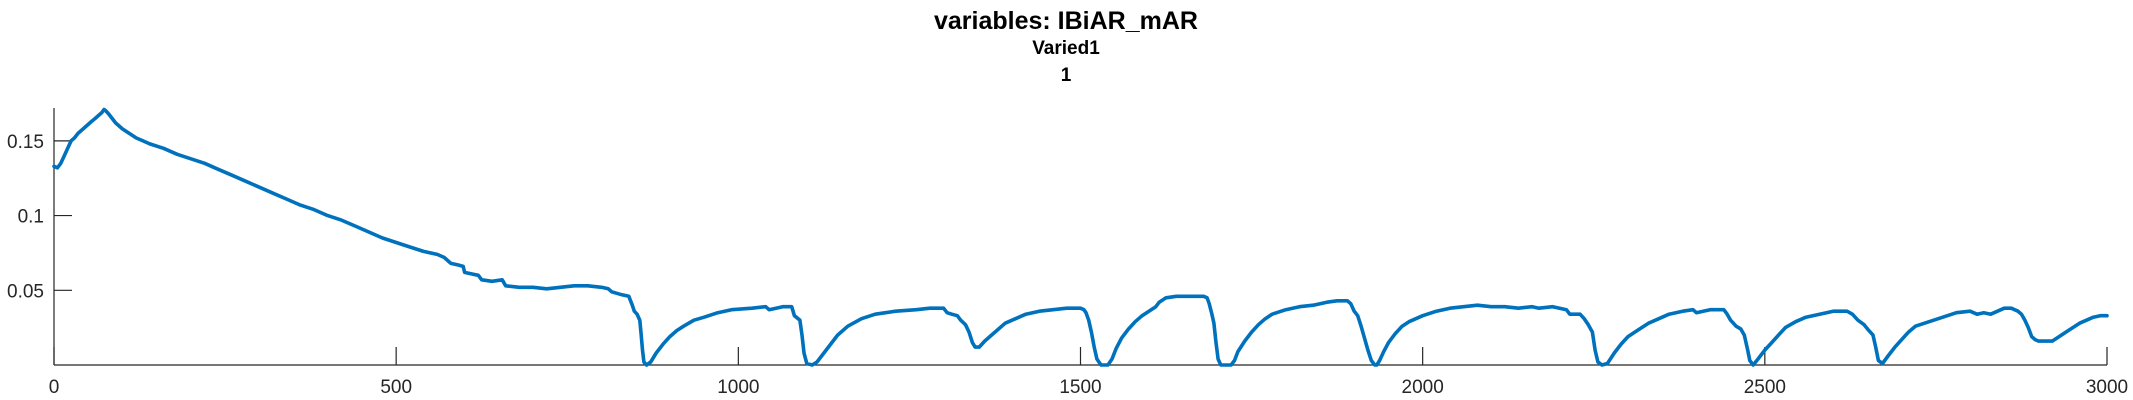  What do you see at coordinates (1066, 21) in the screenshot?
I see `chart-title: variables: IBiAR_mAR` at bounding box center [1066, 21].